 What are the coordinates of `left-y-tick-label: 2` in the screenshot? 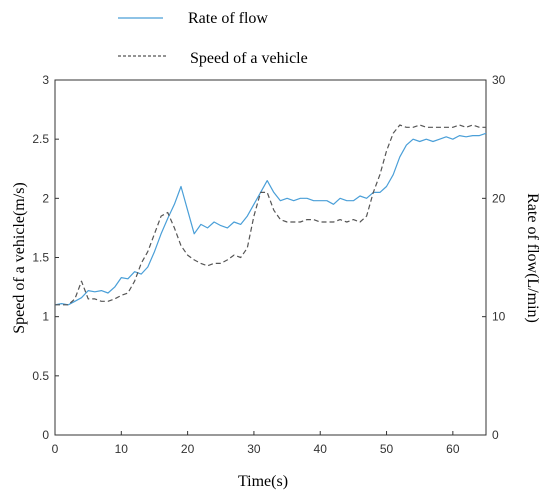 It's located at (45, 198).